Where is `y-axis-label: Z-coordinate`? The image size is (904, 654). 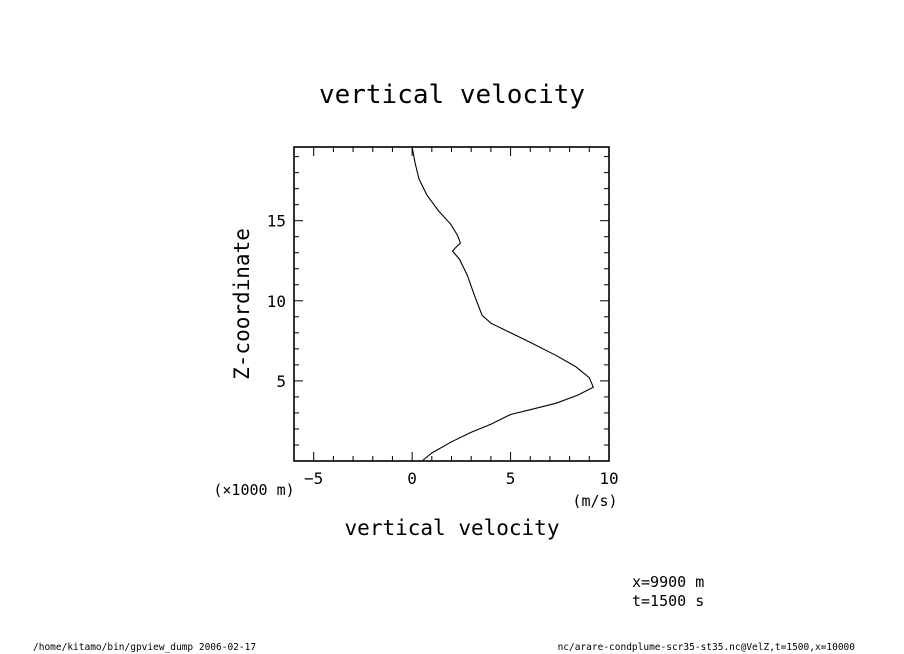 y-axis-label: Z-coordinate is located at coordinates (242, 304).